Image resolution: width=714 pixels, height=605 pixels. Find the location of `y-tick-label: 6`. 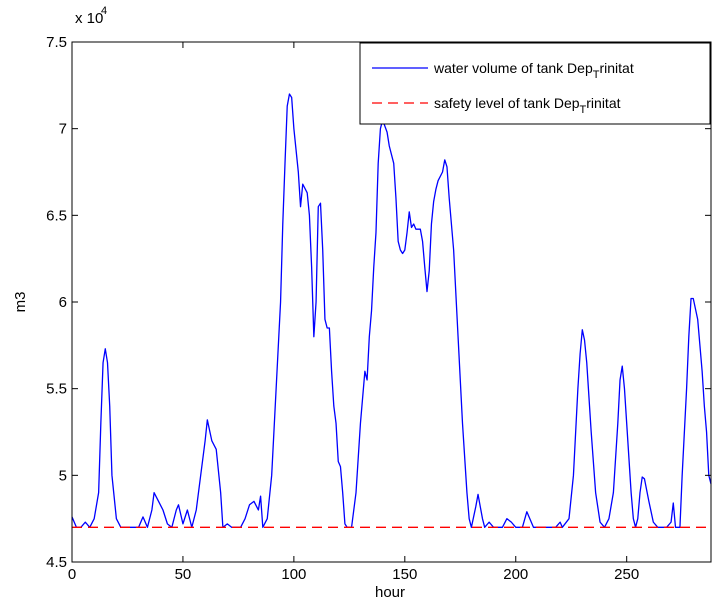

y-tick-label: 6 is located at coordinates (63, 302).